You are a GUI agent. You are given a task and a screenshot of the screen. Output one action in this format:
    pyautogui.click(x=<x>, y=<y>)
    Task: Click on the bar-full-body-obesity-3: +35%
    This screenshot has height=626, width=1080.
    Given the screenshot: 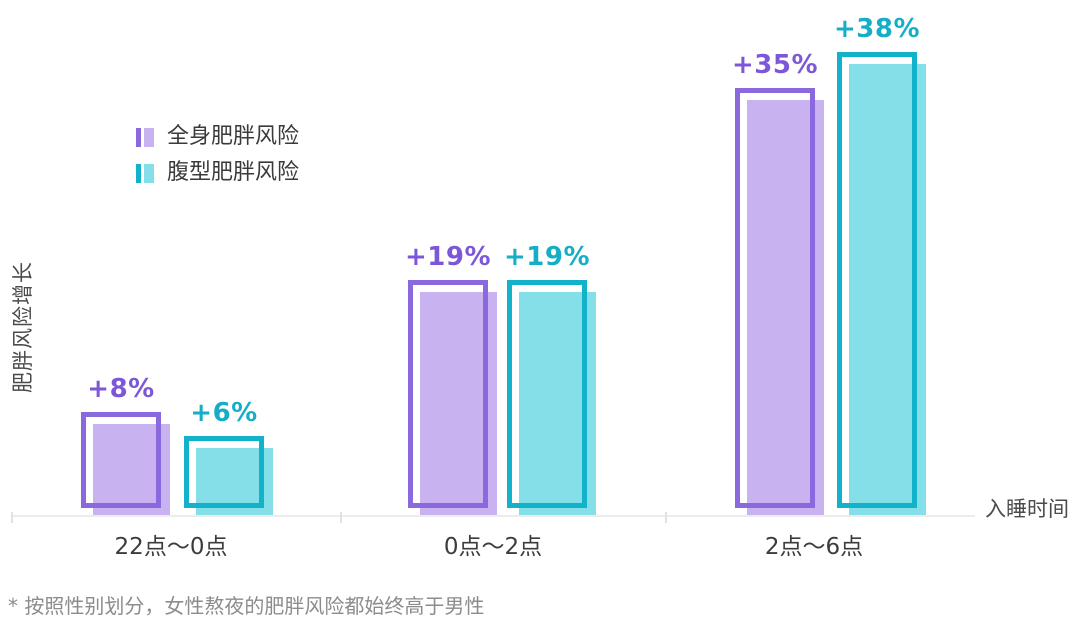 What is the action you would take?
    pyautogui.click(x=778, y=283)
    